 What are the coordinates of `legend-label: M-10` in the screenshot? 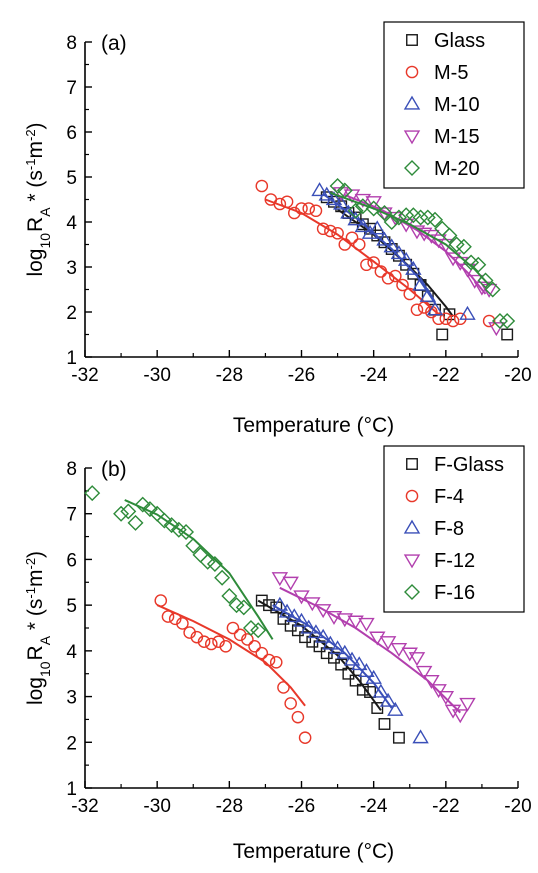 It's located at (457, 105).